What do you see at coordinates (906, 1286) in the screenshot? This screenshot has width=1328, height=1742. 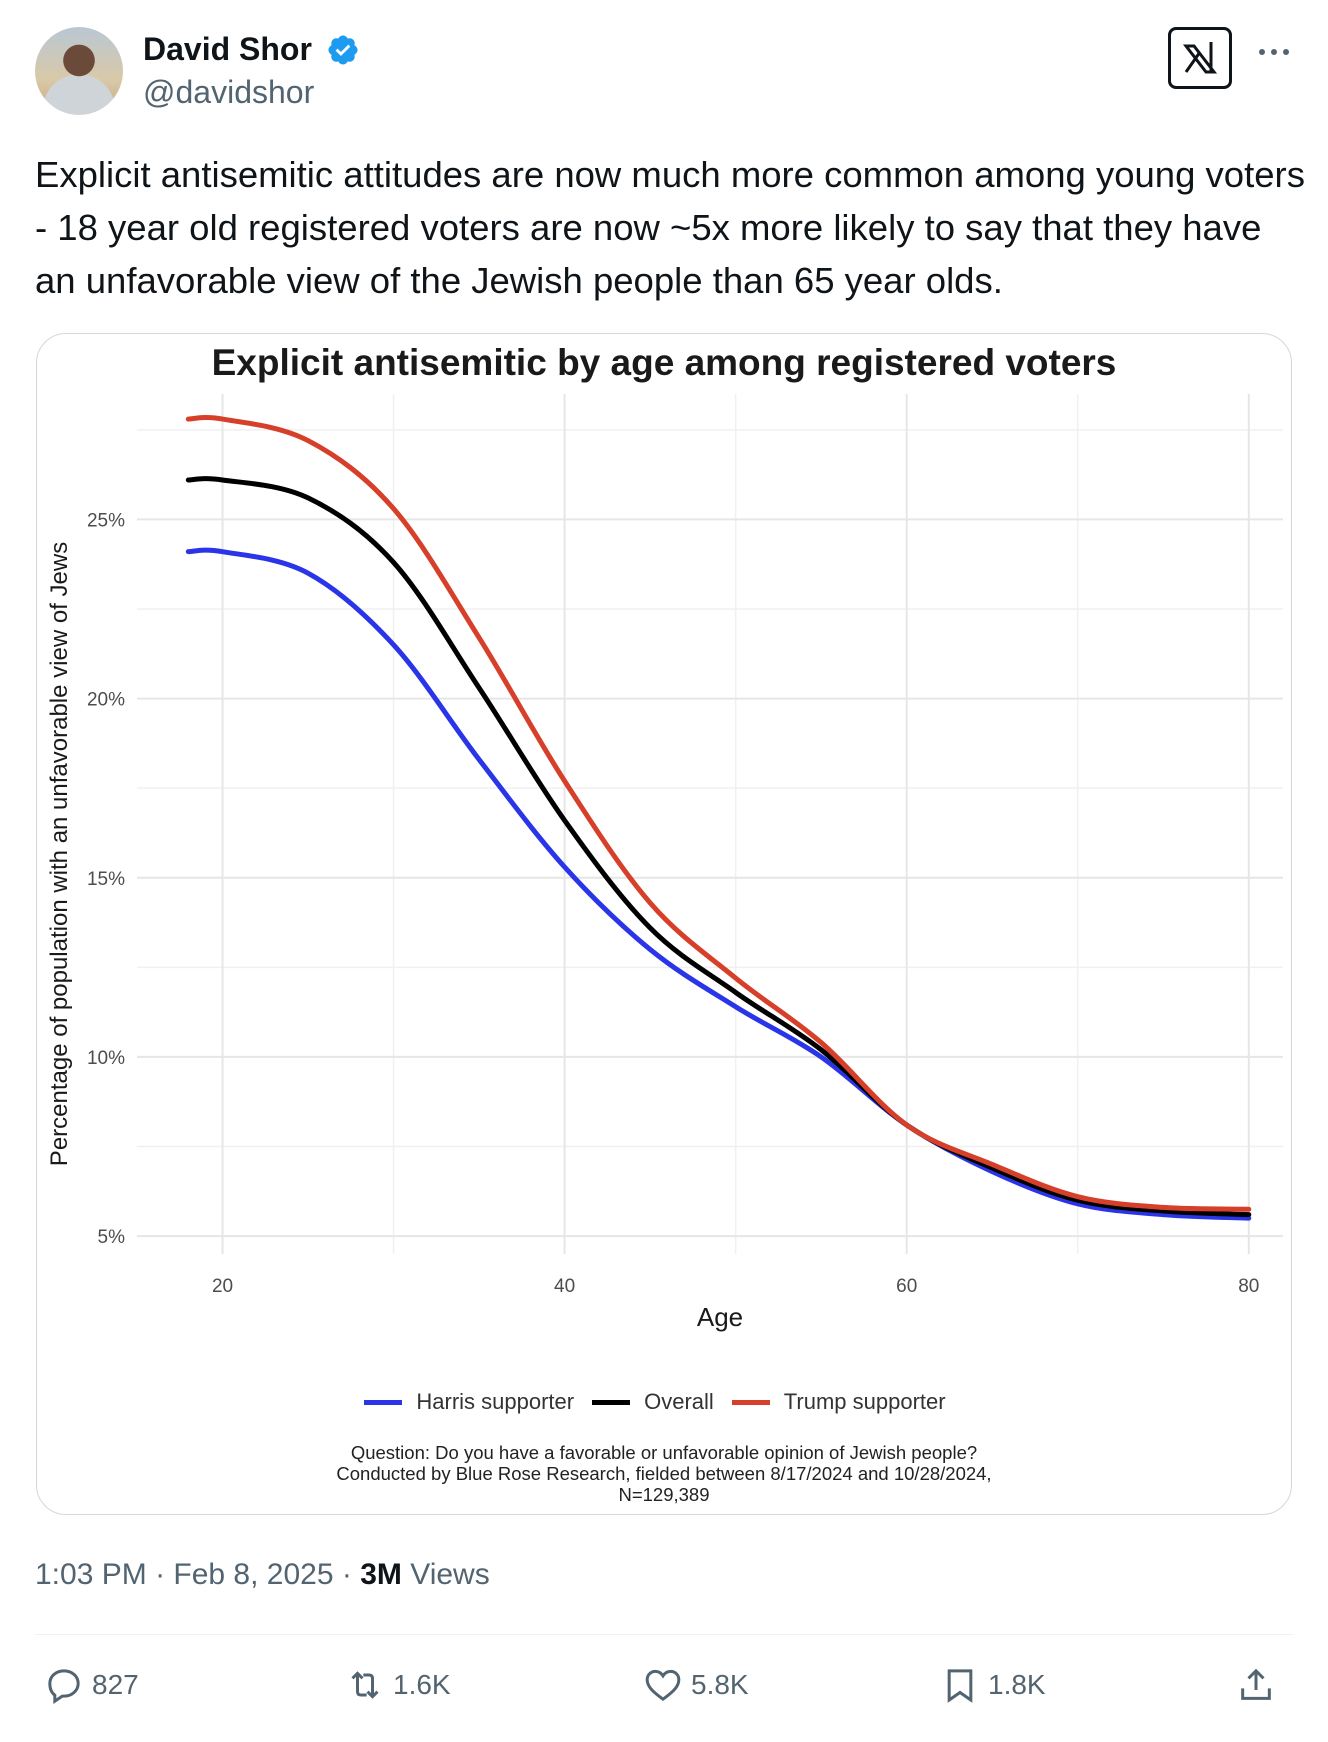 I see `x-tick-label: 60` at bounding box center [906, 1286].